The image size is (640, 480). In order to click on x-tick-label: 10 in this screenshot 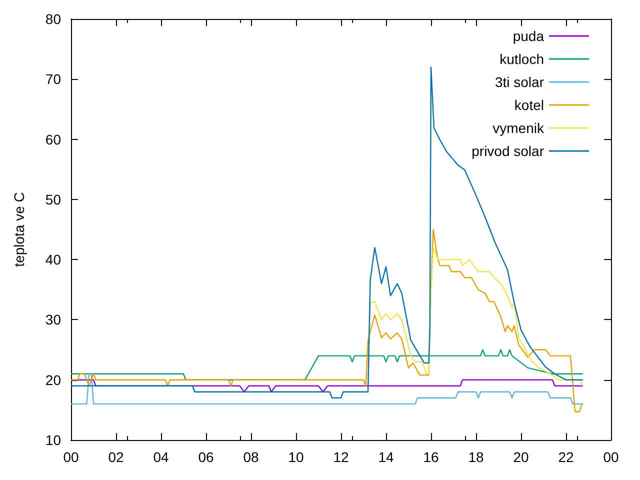, I will do `click(296, 457)`.